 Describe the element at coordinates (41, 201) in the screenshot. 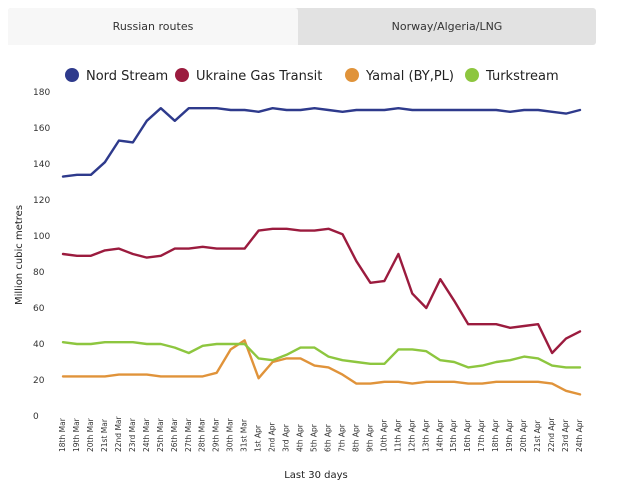

I see `y-tick-label: 120` at that location.